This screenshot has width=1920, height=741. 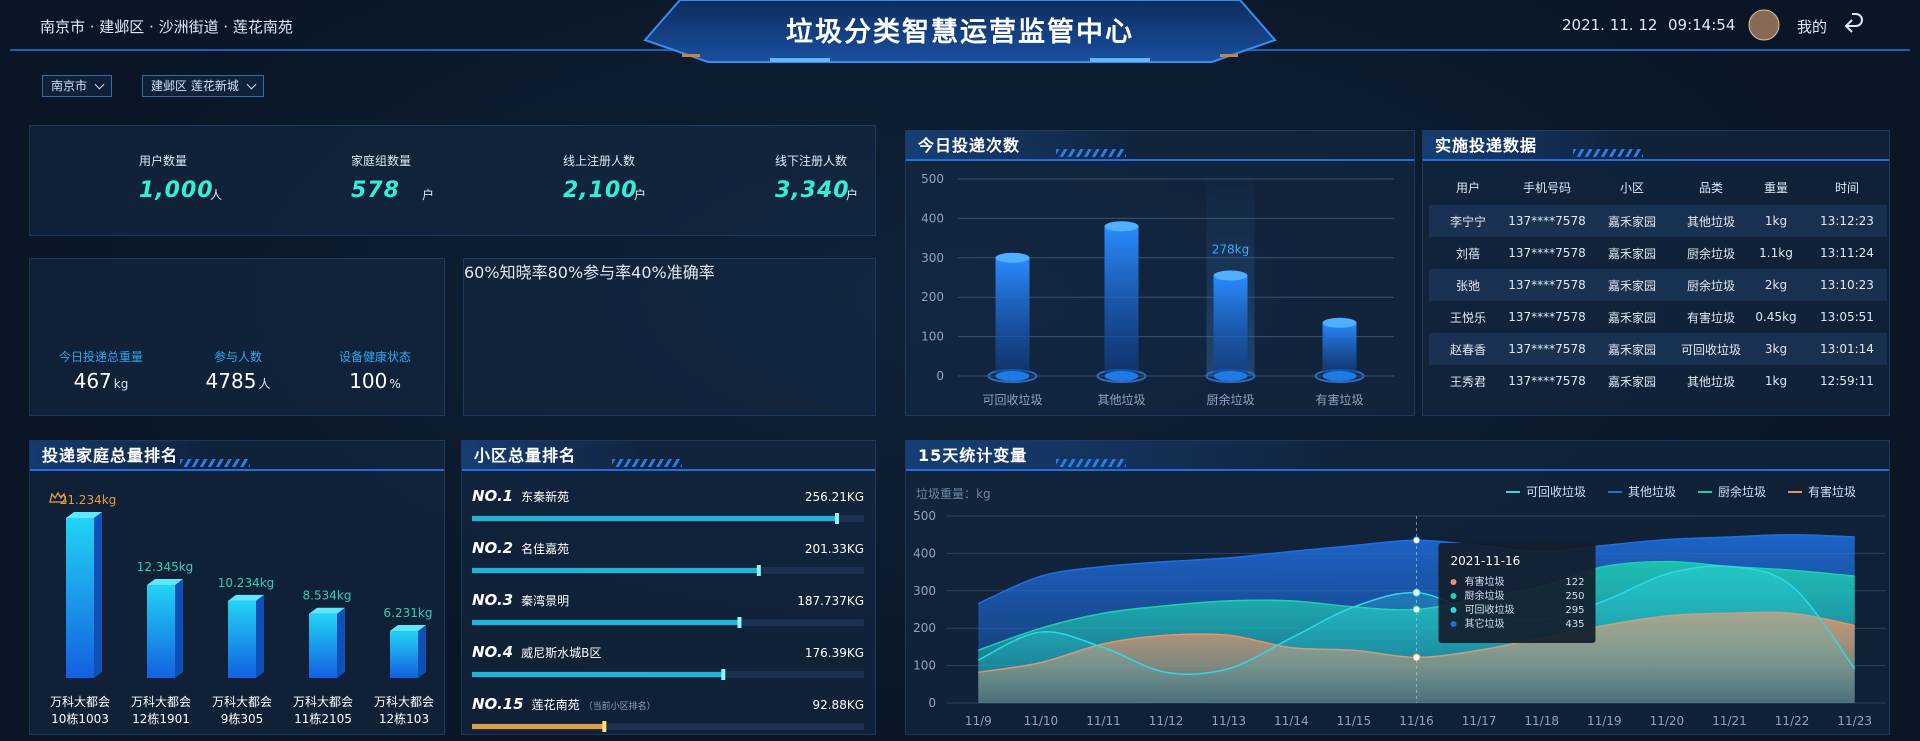 I want to click on community-name: 莲花南苑, so click(x=556, y=704).